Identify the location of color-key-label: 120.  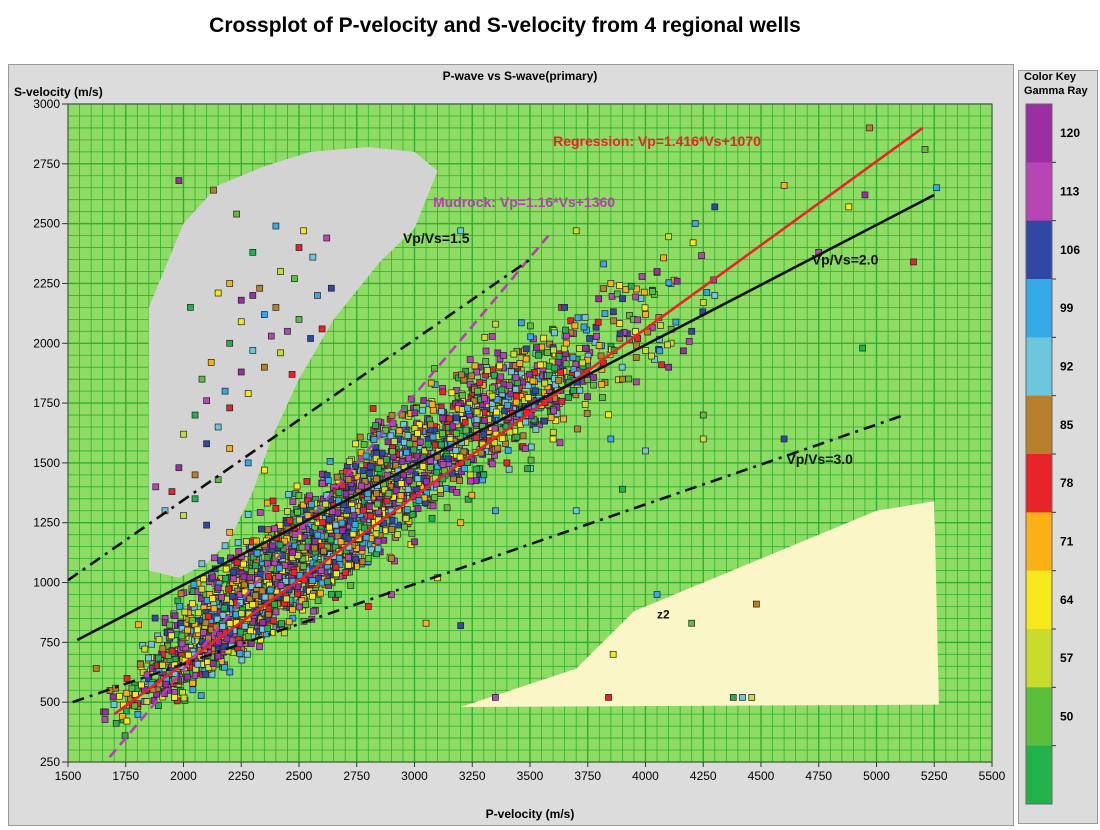
(1070, 133).